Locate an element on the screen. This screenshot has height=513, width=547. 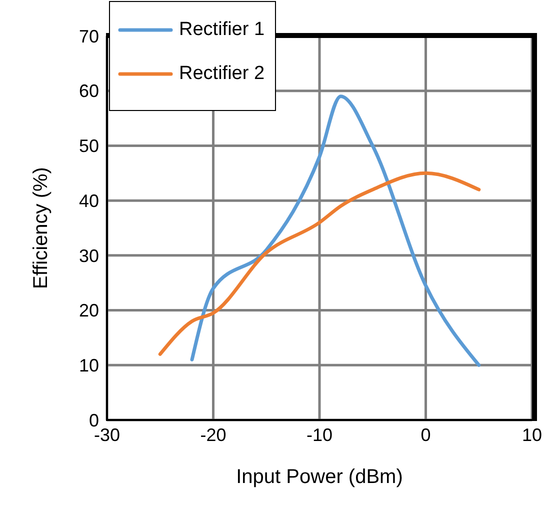
y-tick-label: 60 is located at coordinates (88, 91).